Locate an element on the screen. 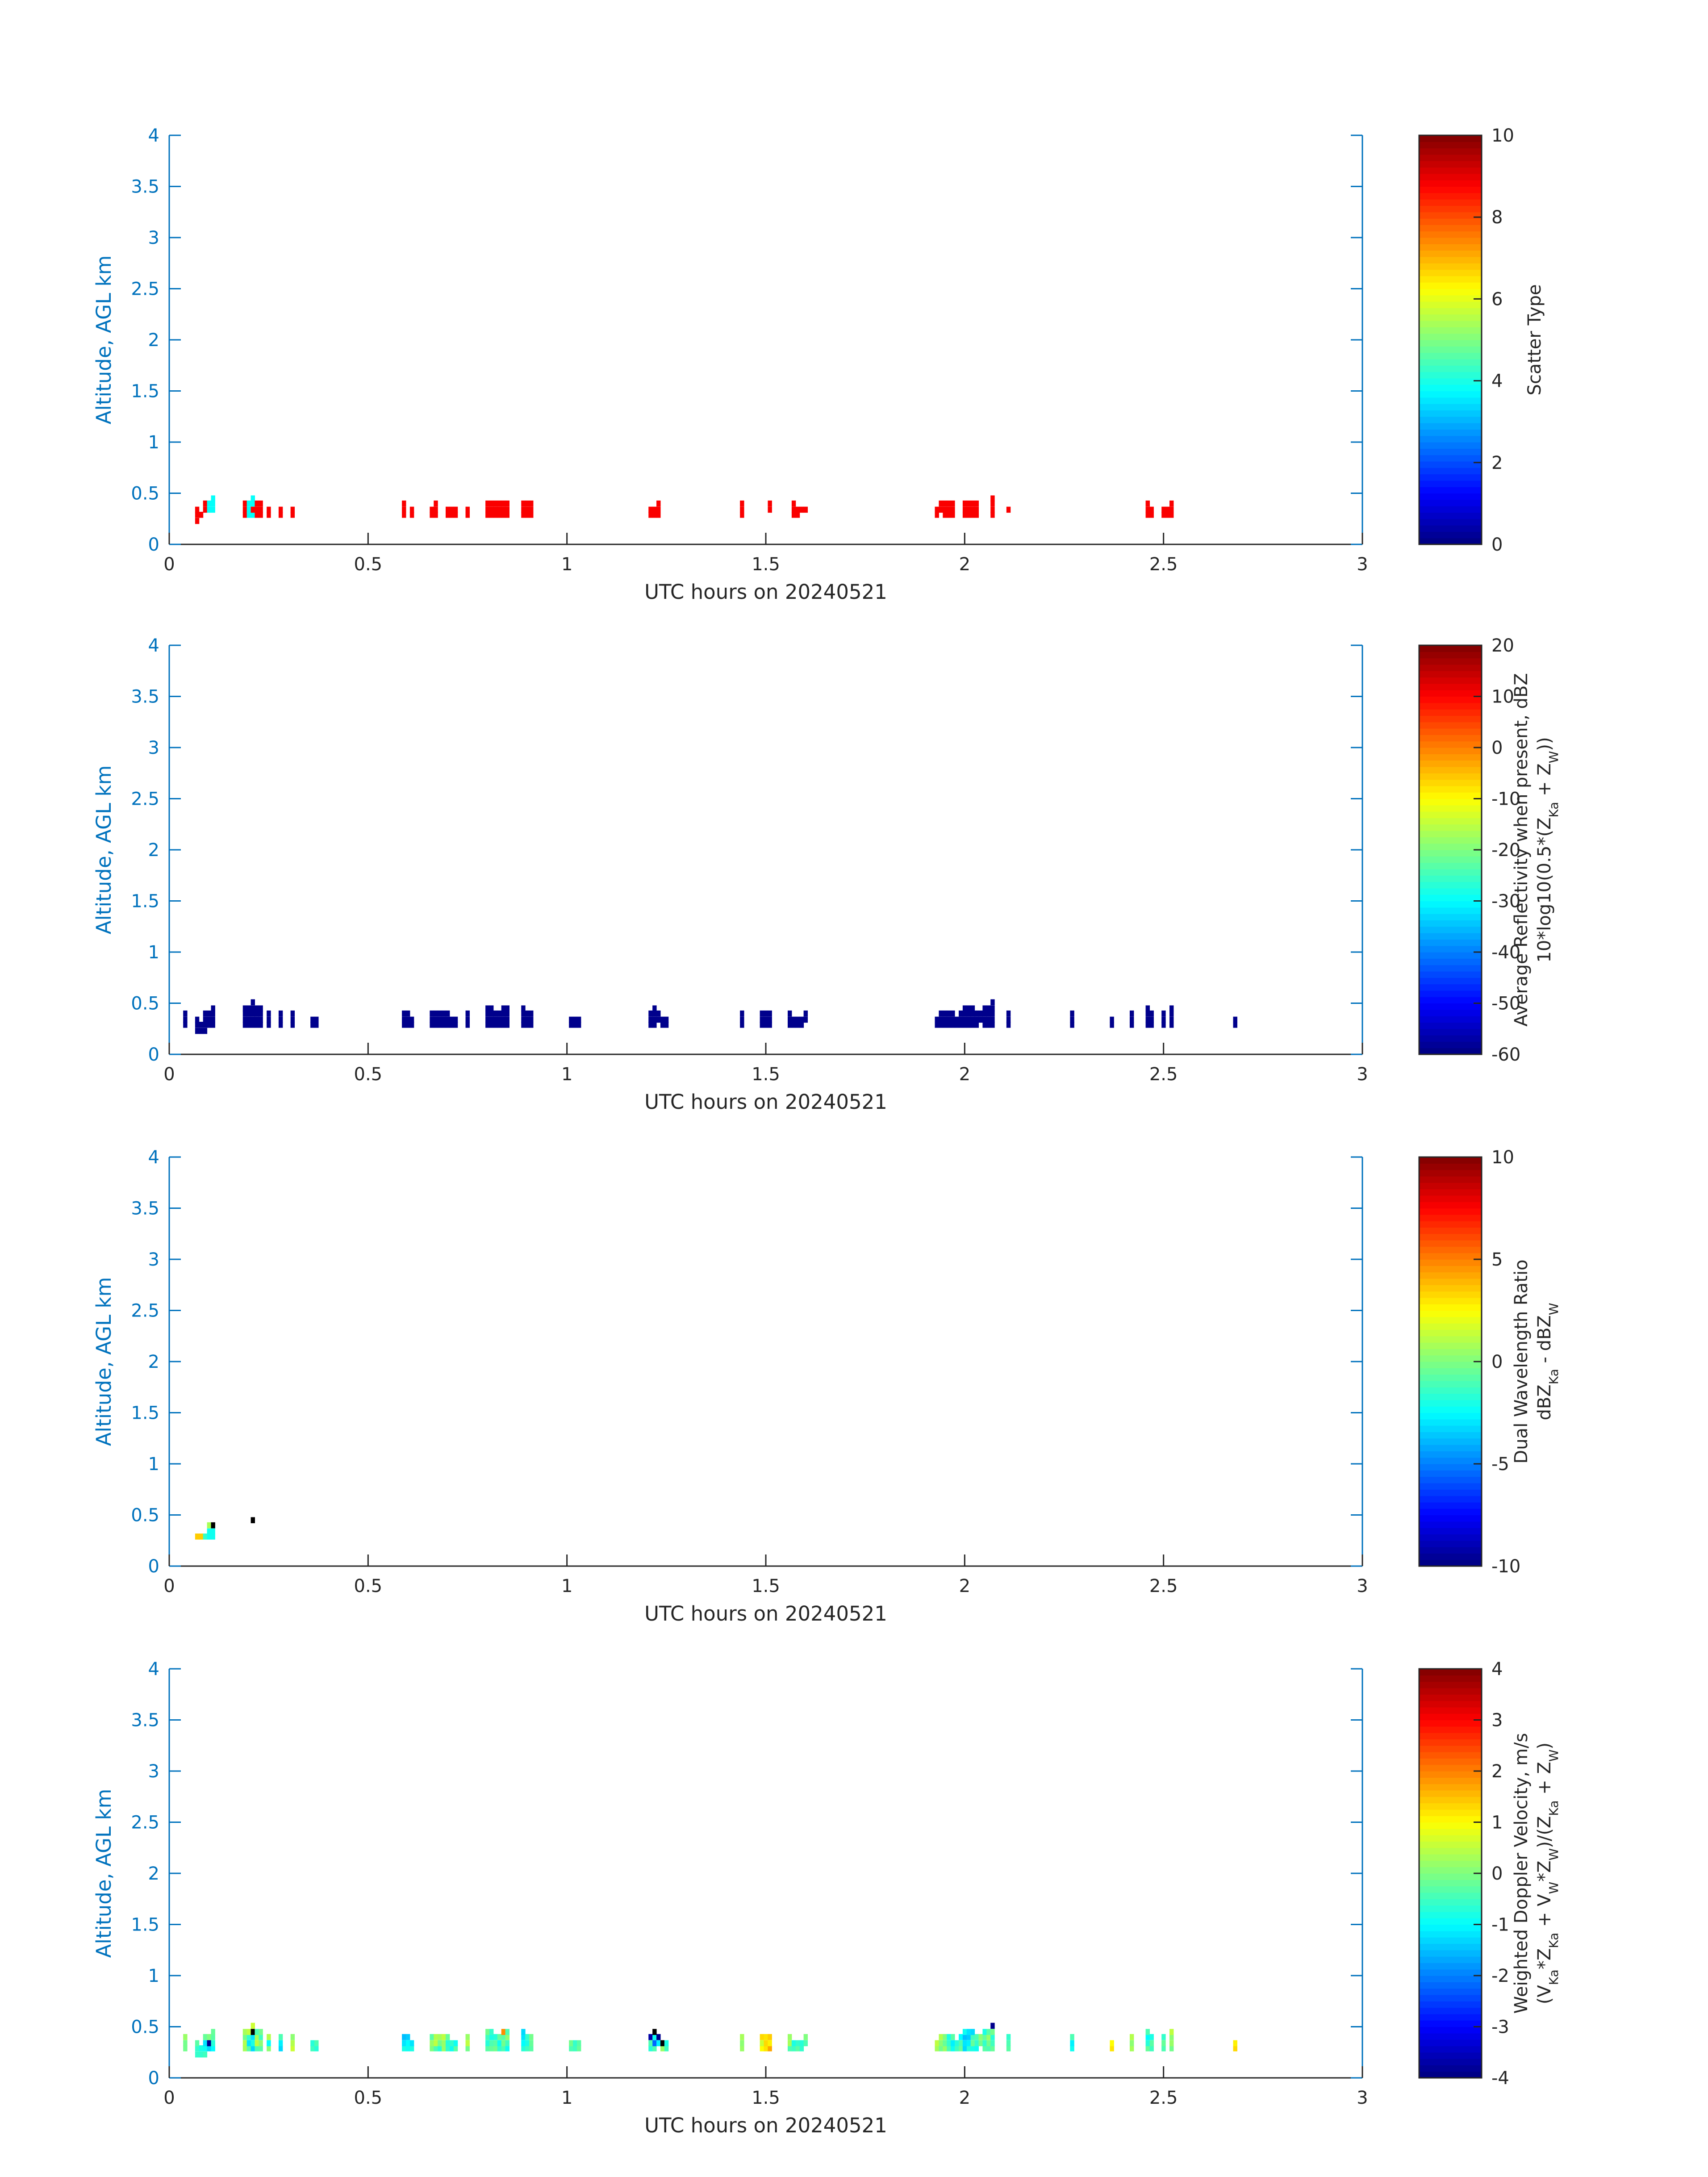  x-tick-label: 2 is located at coordinates (964, 1586).